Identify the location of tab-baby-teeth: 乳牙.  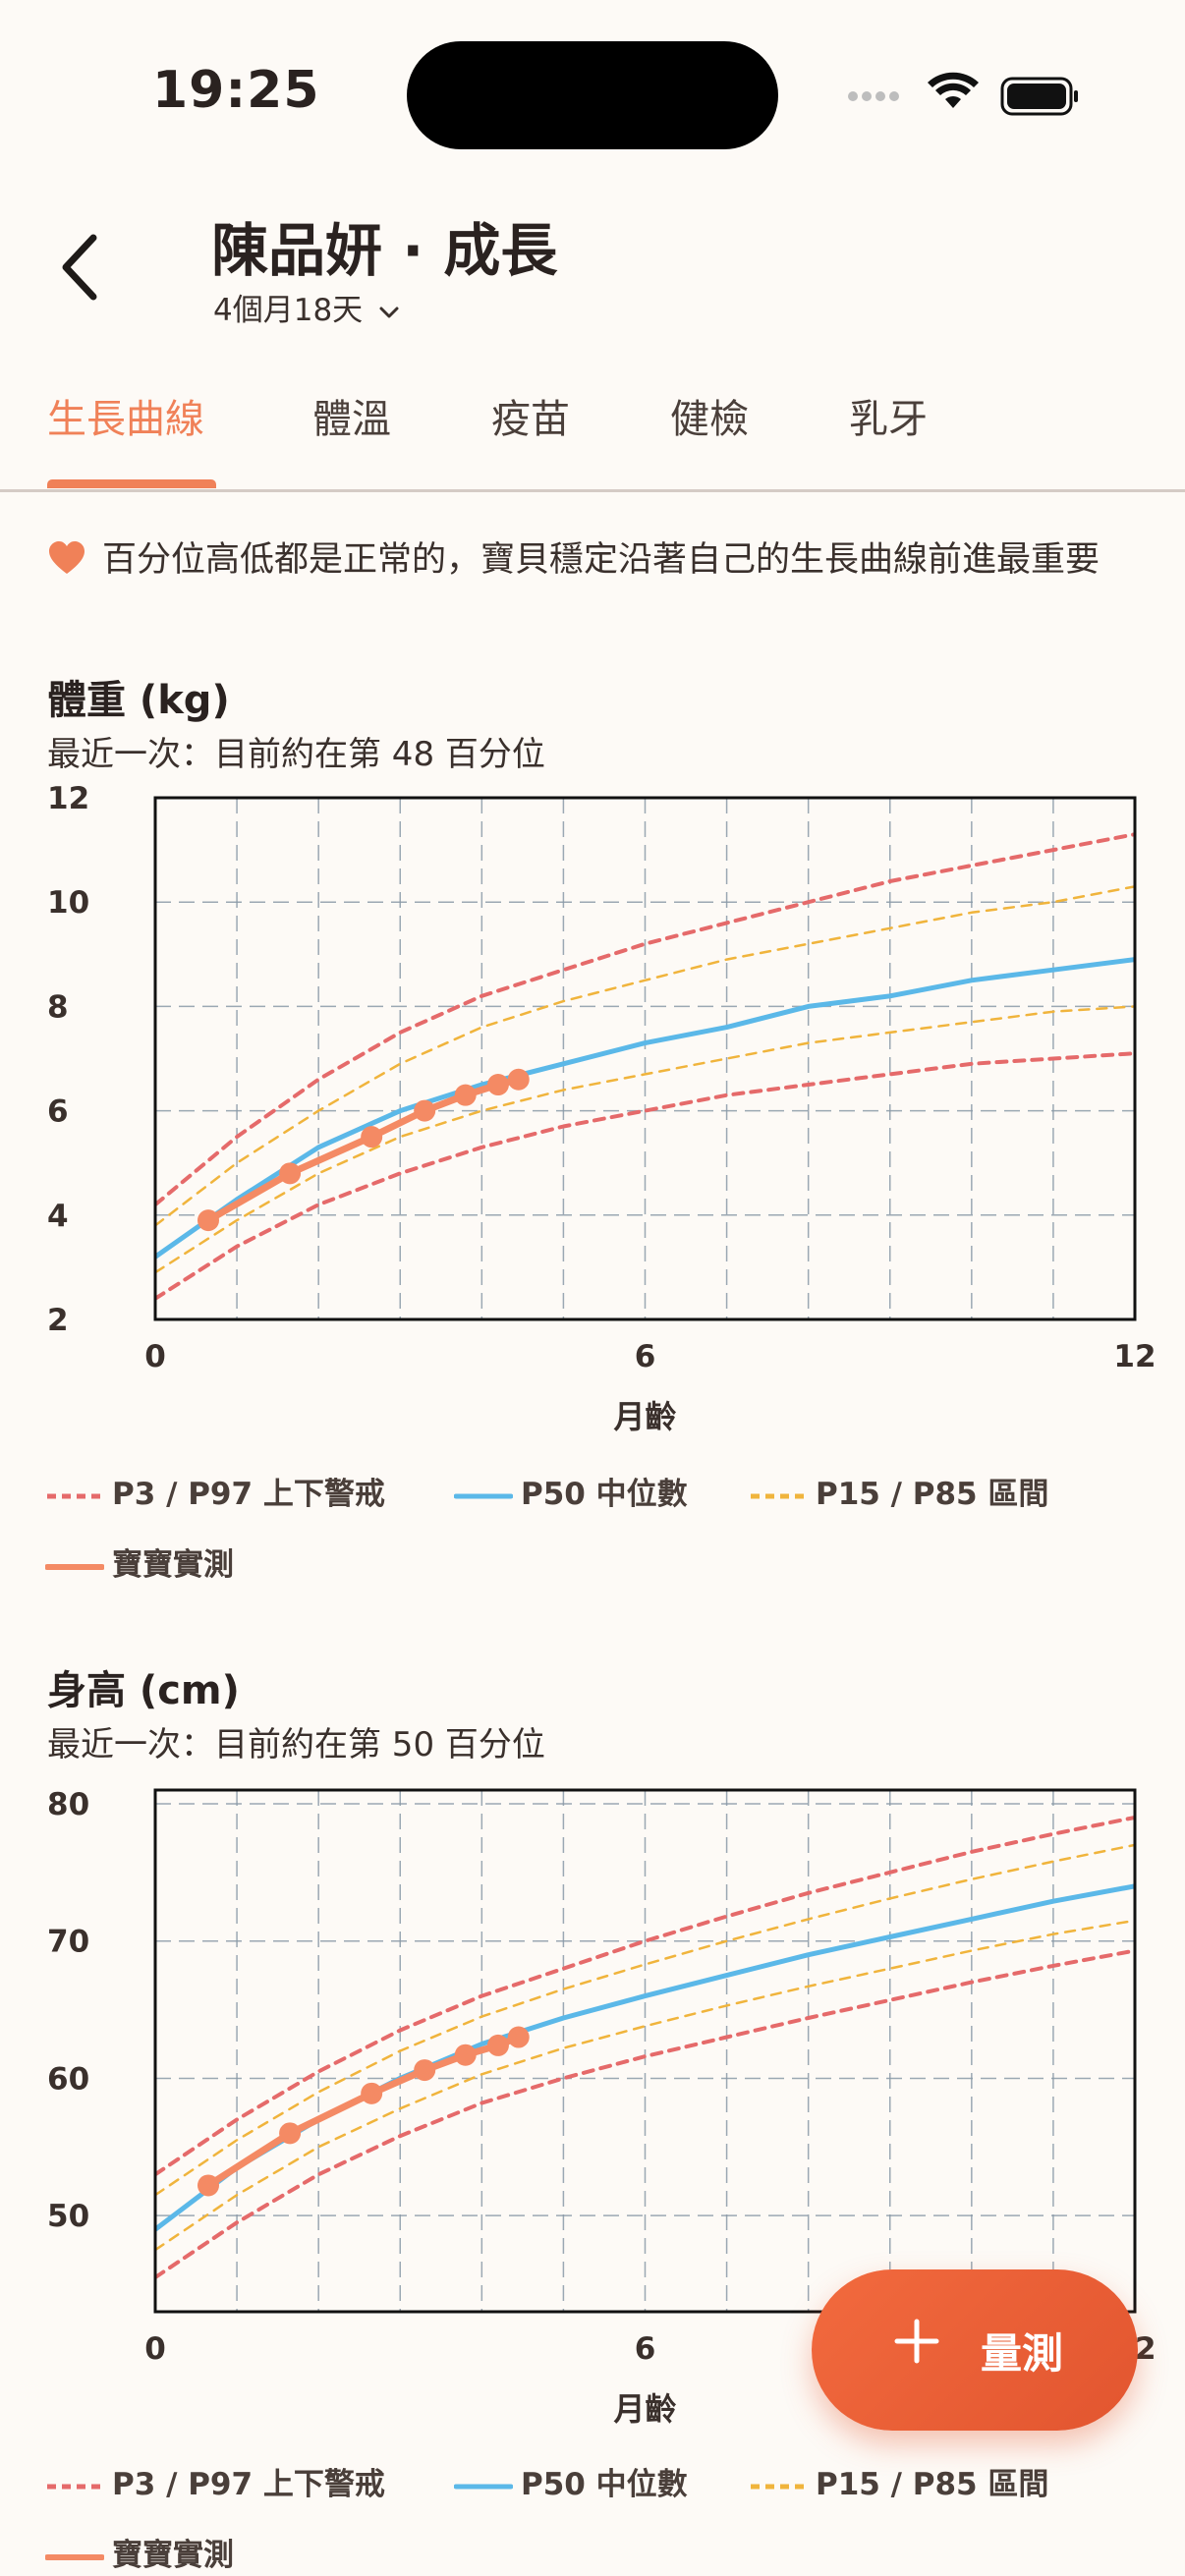
(889, 419).